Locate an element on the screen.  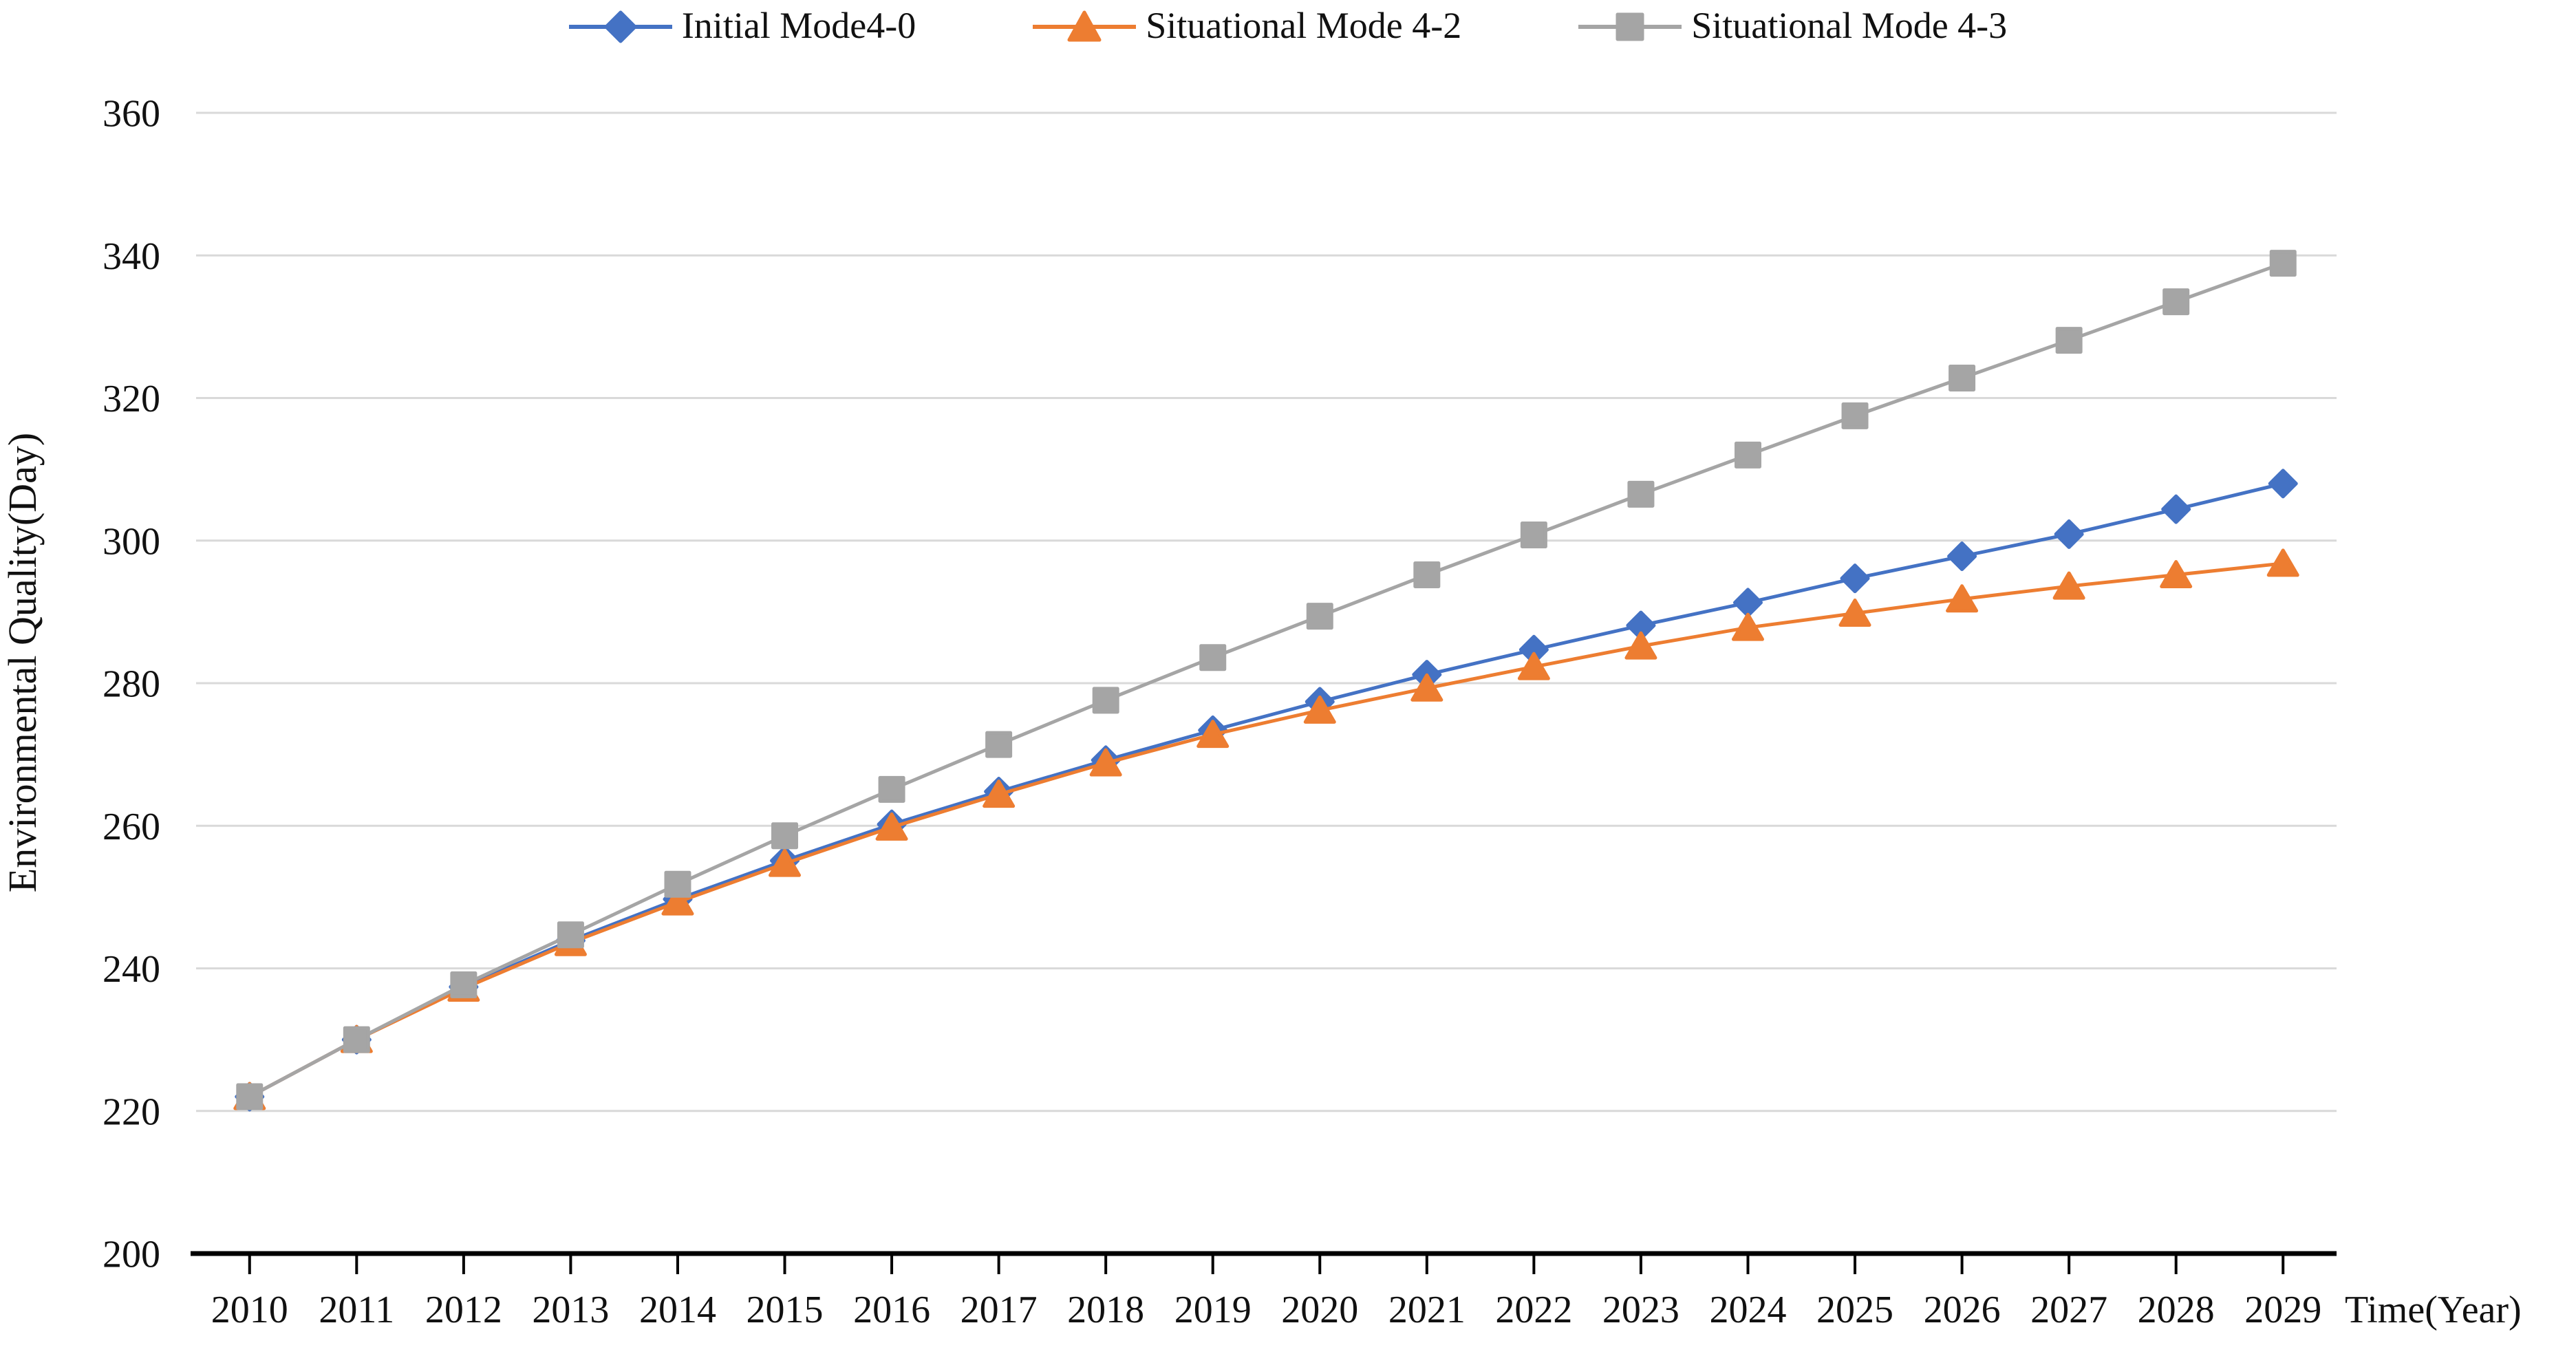
y-tick-label: 280 is located at coordinates (131, 684).